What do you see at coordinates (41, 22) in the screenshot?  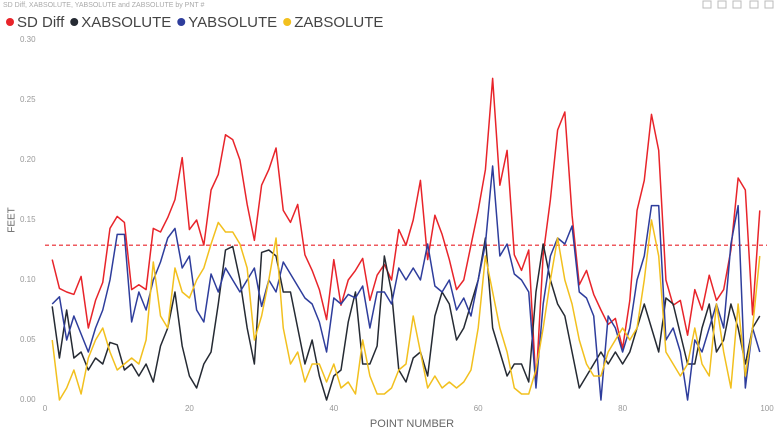 I see `legend-label: SD Diff` at bounding box center [41, 22].